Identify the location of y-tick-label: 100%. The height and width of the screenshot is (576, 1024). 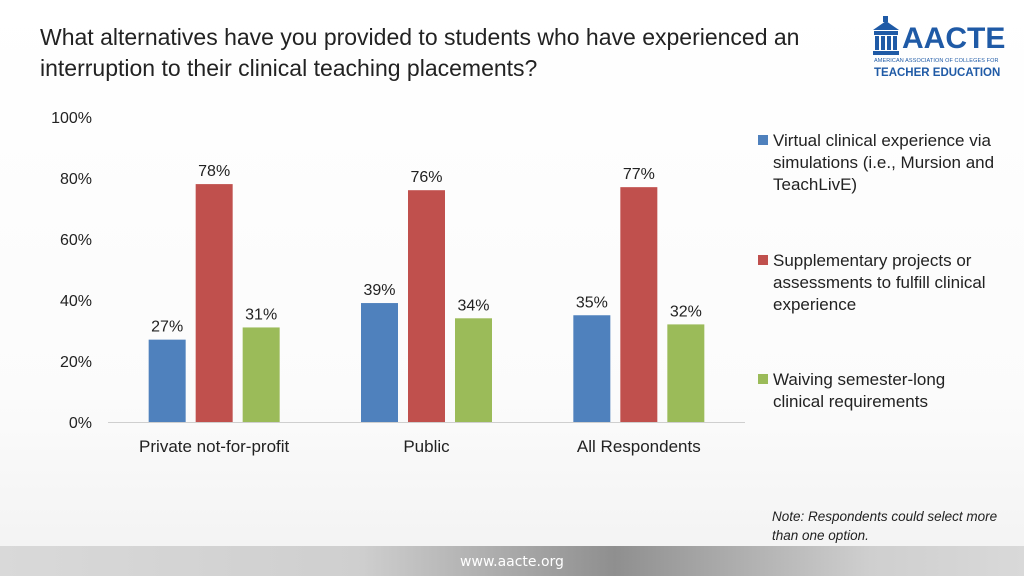
(71, 118).